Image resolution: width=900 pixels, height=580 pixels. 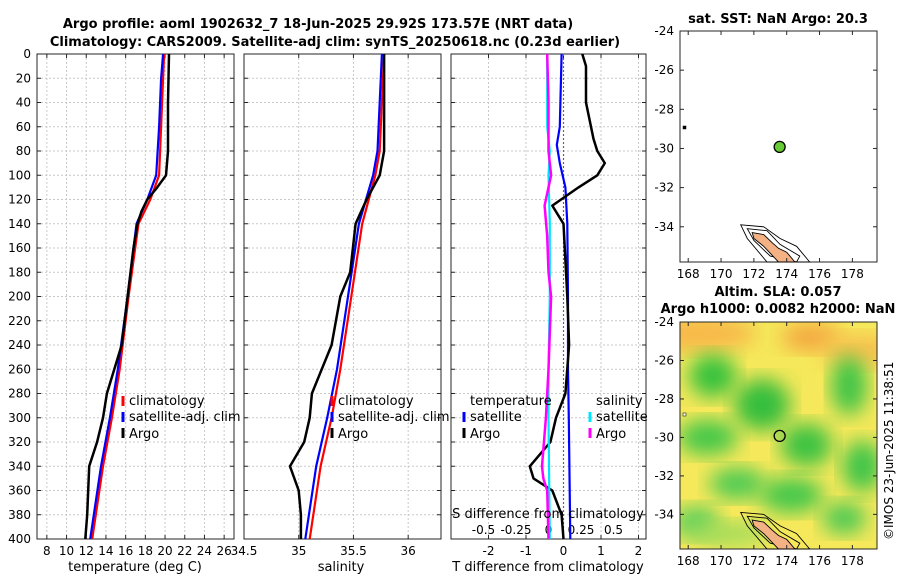 What do you see at coordinates (721, 274) in the screenshot?
I see `map-x-tick-label: 170` at bounding box center [721, 274].